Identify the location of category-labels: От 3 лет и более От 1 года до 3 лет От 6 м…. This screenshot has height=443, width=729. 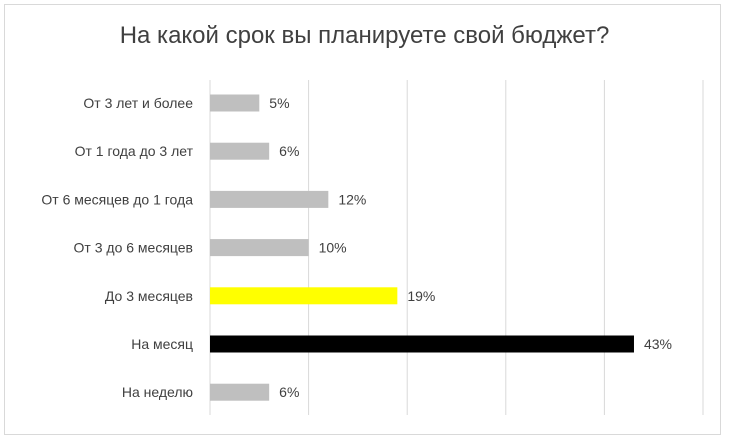
(117, 247).